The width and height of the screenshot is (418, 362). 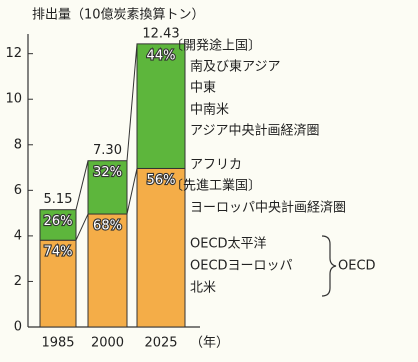 I want to click on chart-title: 排出量（10億炭素換算トン）, so click(x=118, y=15).